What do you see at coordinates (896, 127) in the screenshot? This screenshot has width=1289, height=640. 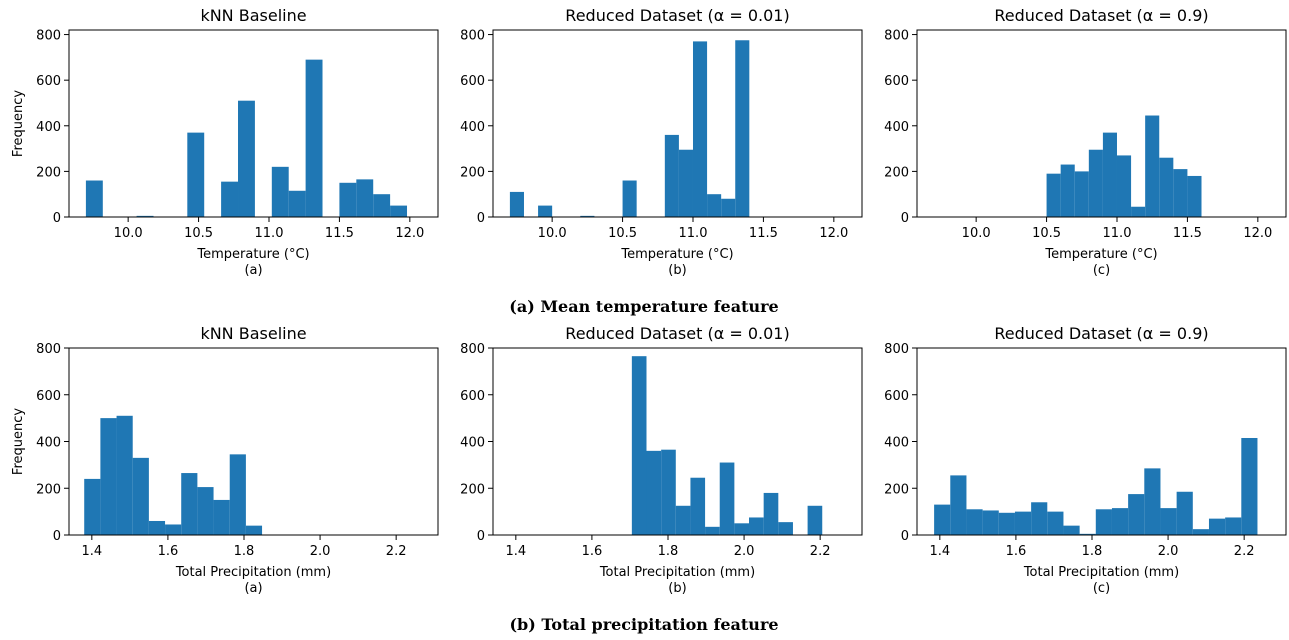 I see `y-tick-label: 400` at bounding box center [896, 127].